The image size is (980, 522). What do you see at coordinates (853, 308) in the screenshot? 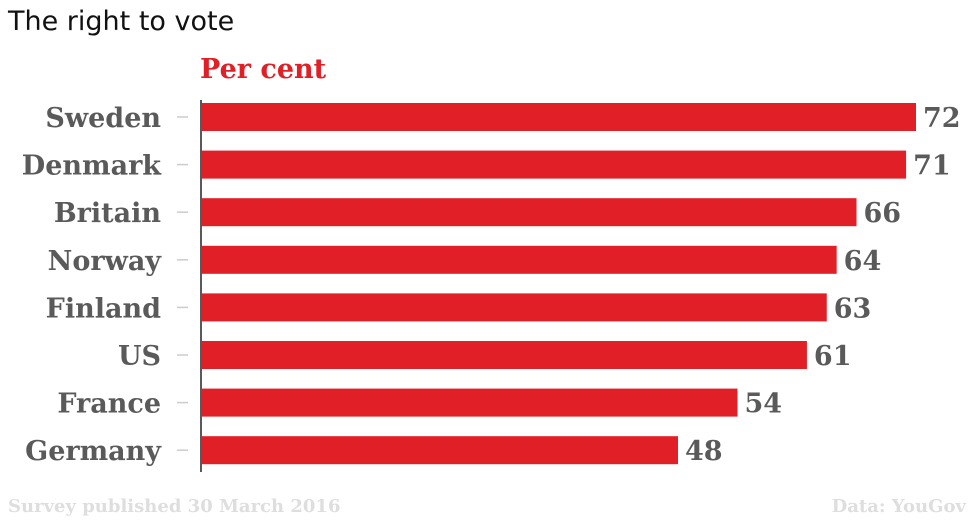
I see `value-label: 63` at bounding box center [853, 308].